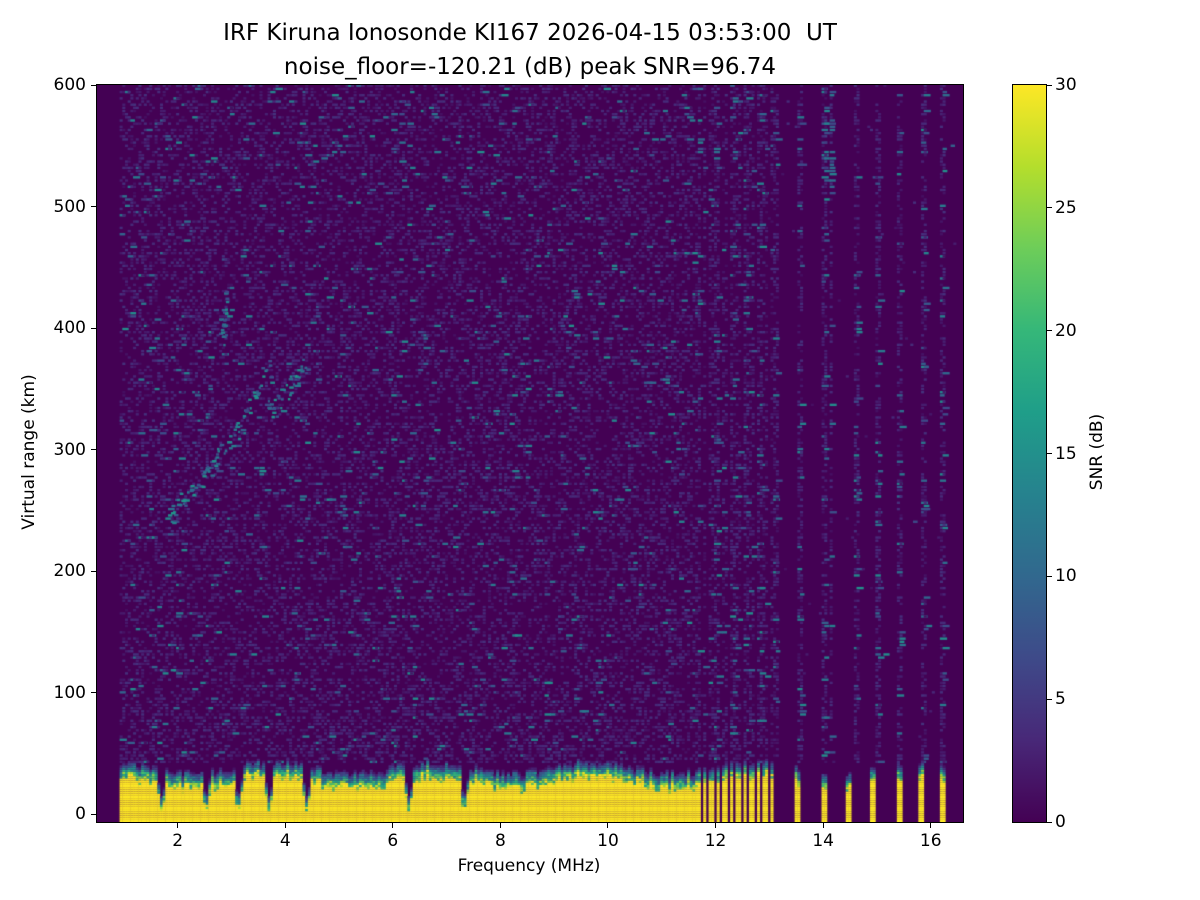 This screenshot has width=1200, height=900. I want to click on colorbar-tick-label: 10, so click(1066, 576).